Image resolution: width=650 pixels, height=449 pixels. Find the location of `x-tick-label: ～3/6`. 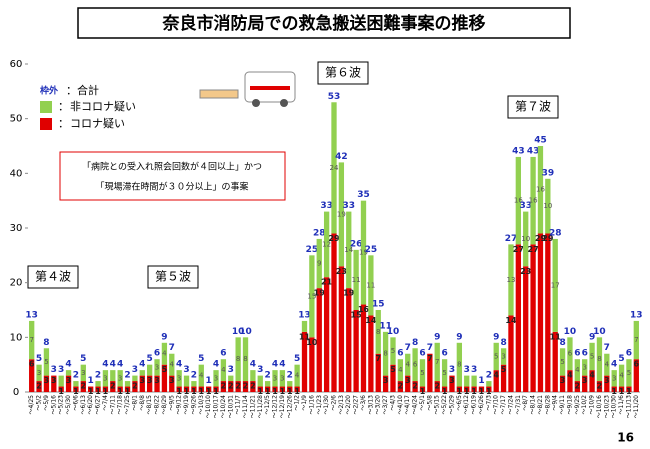

x-tick-label: ～3/6 is located at coordinates (363, 403).